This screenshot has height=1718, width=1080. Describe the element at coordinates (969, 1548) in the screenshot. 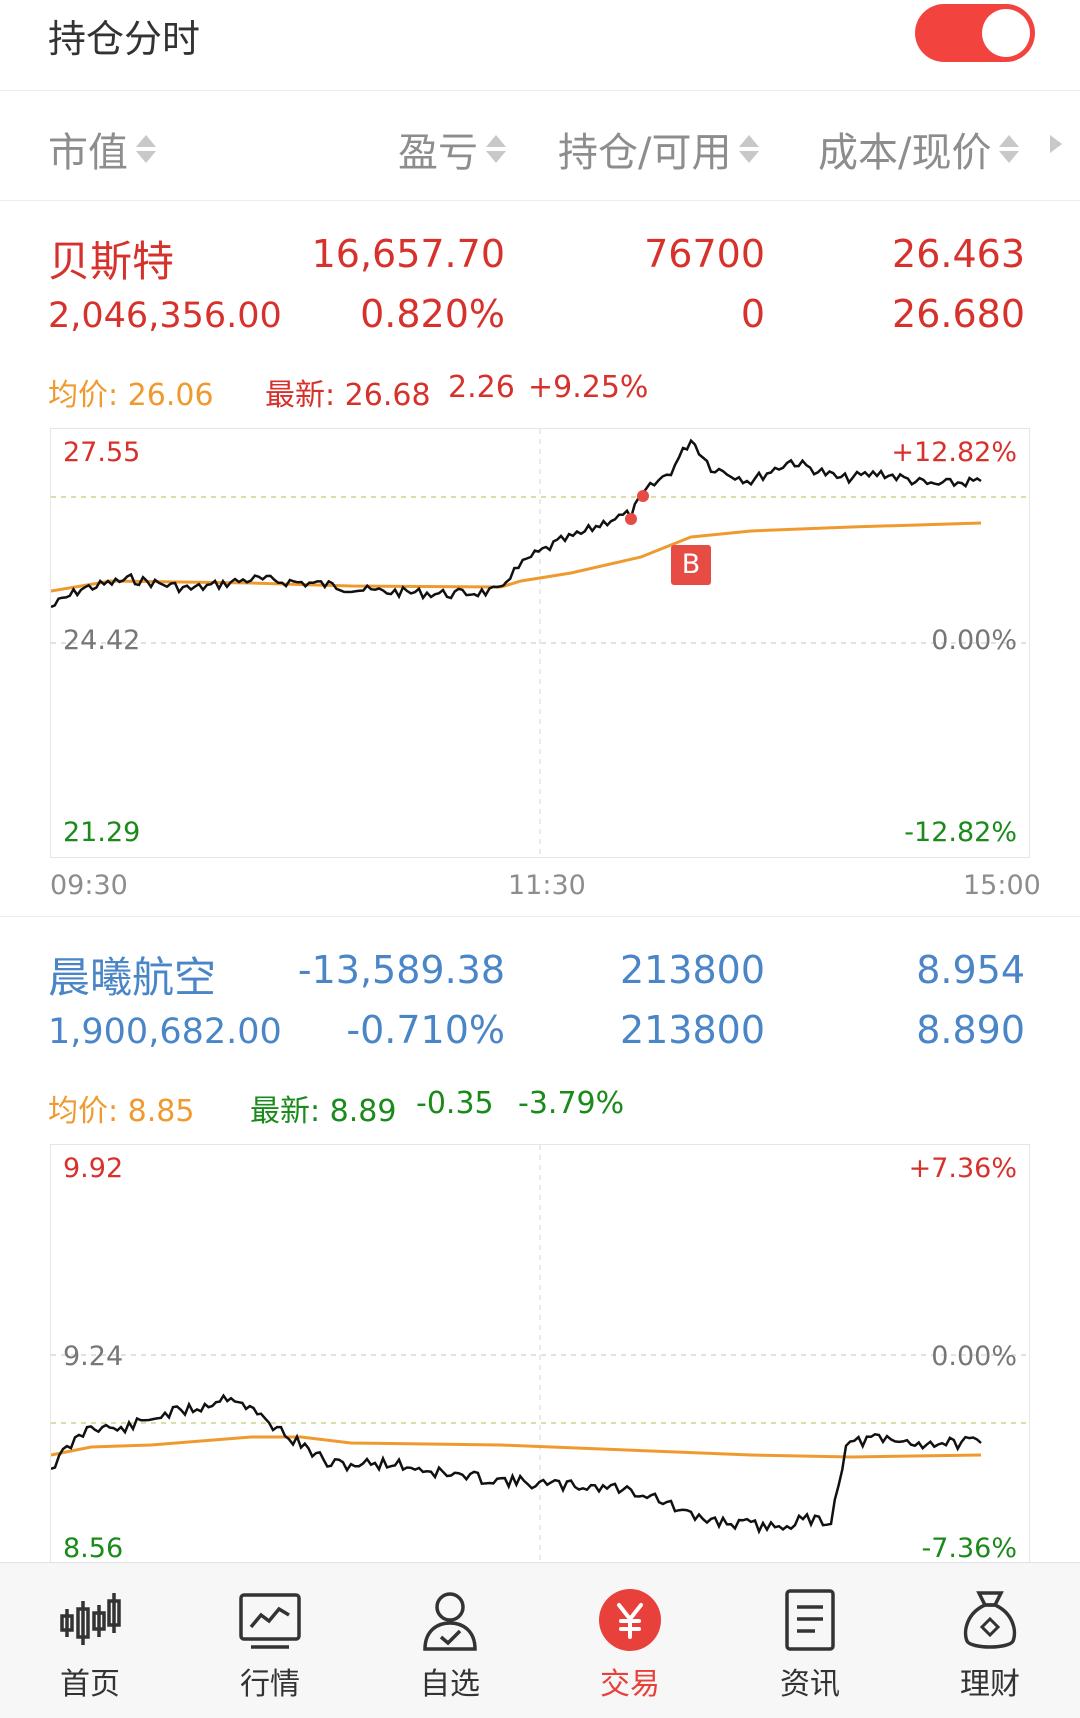

I see `axis-low-percent: -7.36%` at that location.